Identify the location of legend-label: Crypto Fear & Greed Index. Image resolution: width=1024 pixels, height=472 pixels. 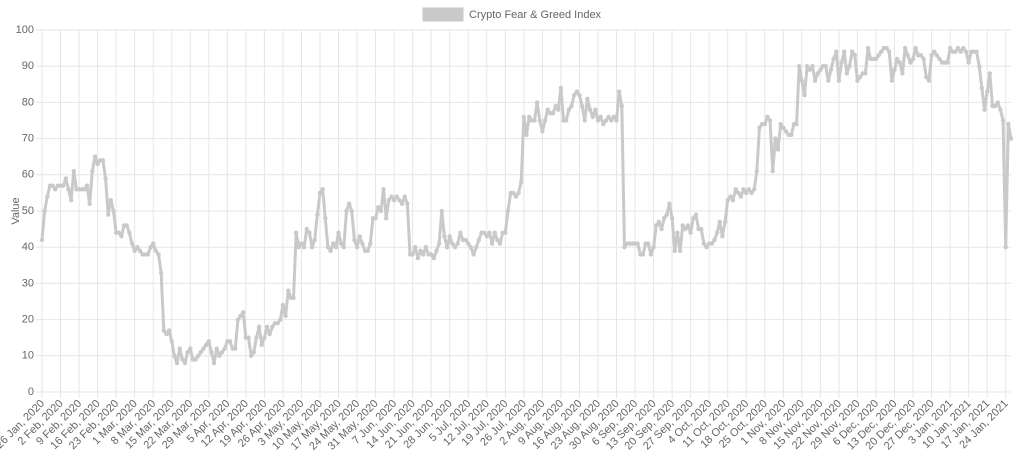
(535, 15).